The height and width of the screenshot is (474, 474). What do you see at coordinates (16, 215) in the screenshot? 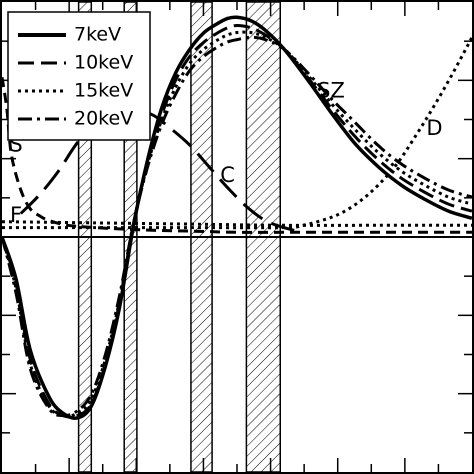
I see `annotation-label: F` at bounding box center [16, 215].